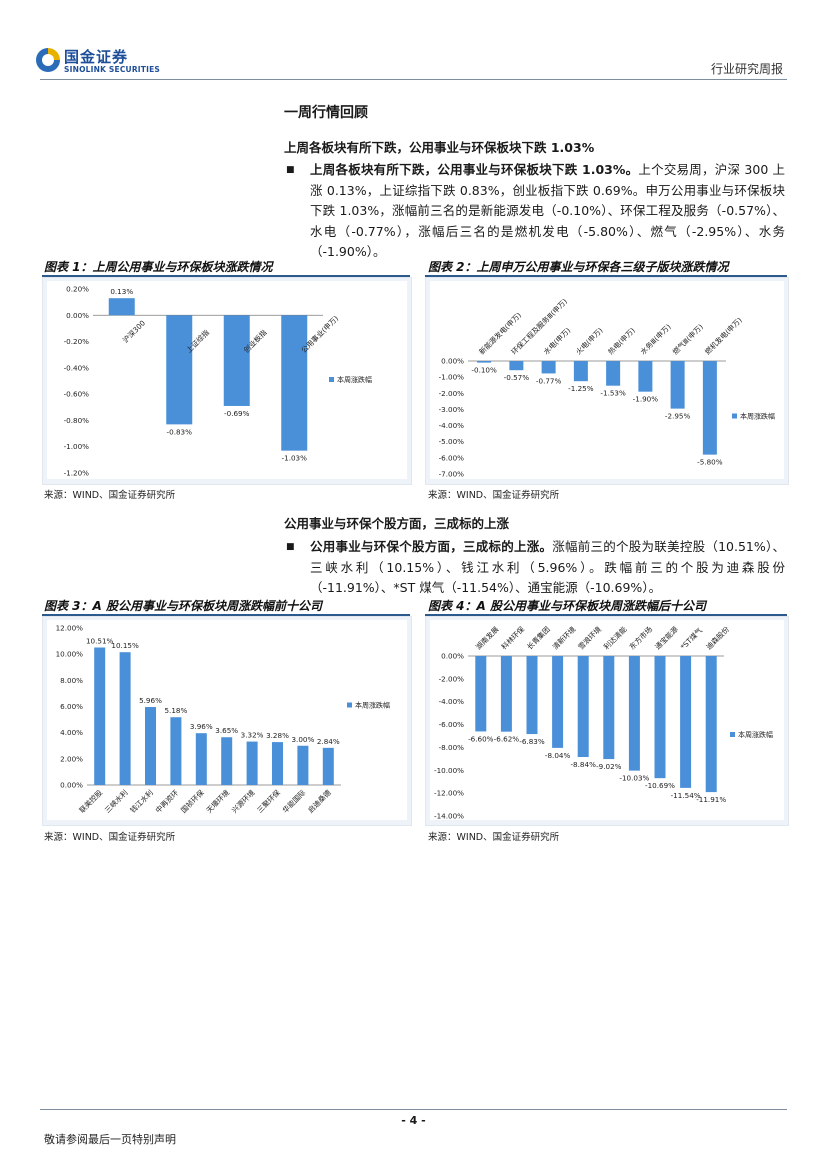  Describe the element at coordinates (125, 645) in the screenshot. I see `data-label: 10.15%` at that location.